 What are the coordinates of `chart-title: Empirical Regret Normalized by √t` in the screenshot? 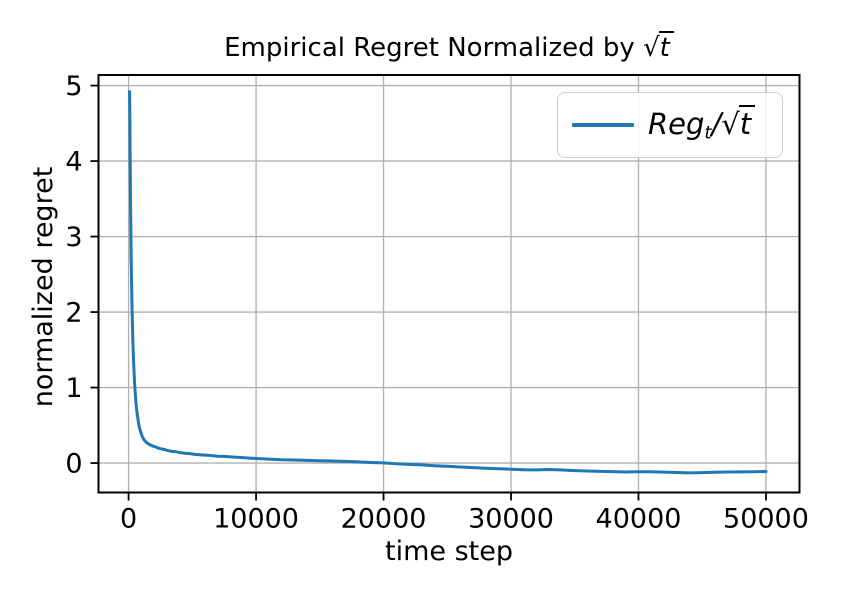 It's located at (449, 48).